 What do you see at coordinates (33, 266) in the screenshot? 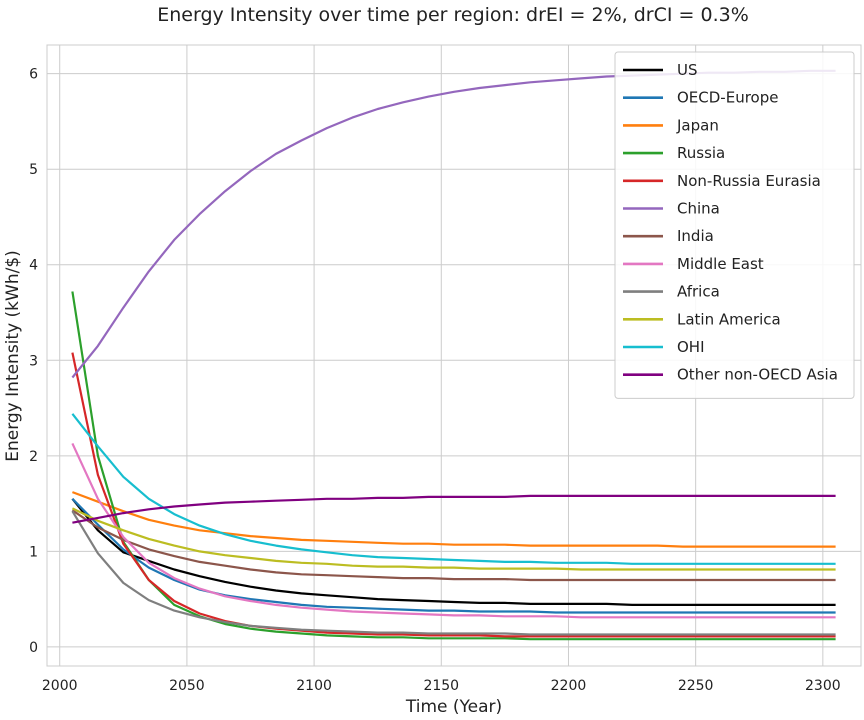
I see `y-tick-label: 4` at bounding box center [33, 266].